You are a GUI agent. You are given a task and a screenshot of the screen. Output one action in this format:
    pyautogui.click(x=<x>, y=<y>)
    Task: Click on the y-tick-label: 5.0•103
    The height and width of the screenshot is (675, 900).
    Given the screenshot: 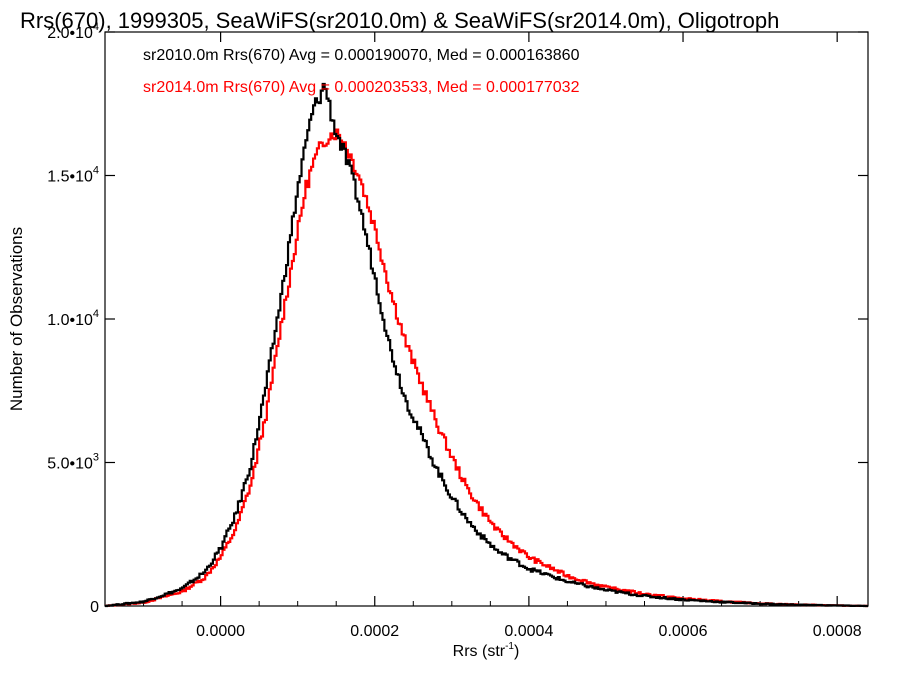 What is the action you would take?
    pyautogui.click(x=73, y=462)
    